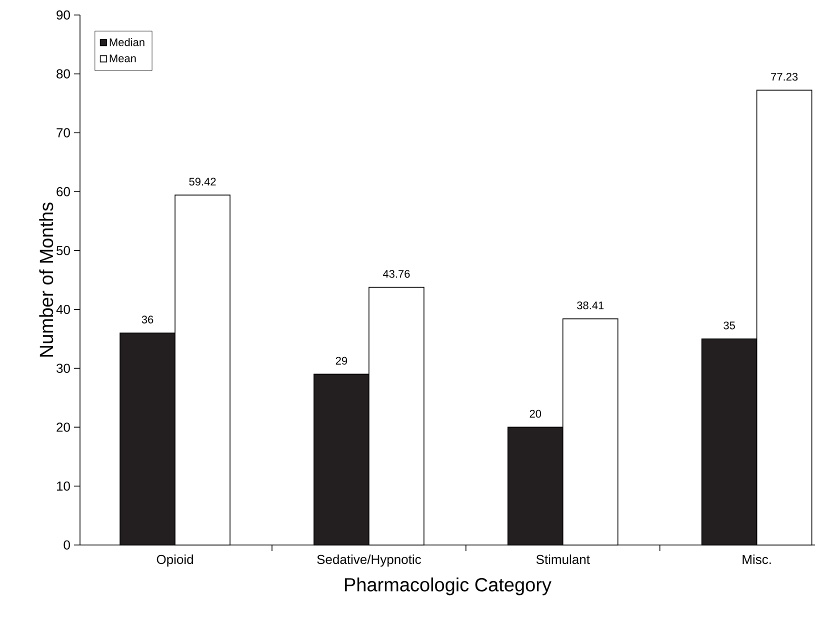  What do you see at coordinates (127, 42) in the screenshot?
I see `legend-label: Median` at bounding box center [127, 42].